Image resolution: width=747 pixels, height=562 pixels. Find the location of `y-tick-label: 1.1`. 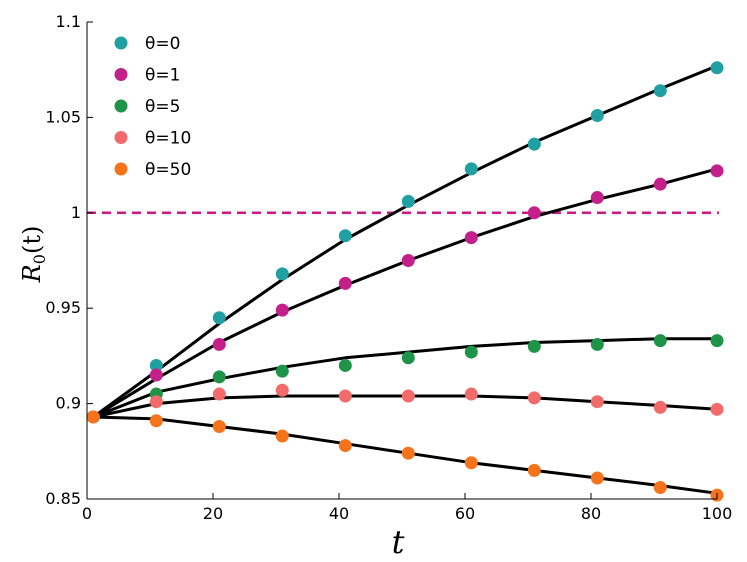

y-tick-label: 1.1 is located at coordinates (68, 21).